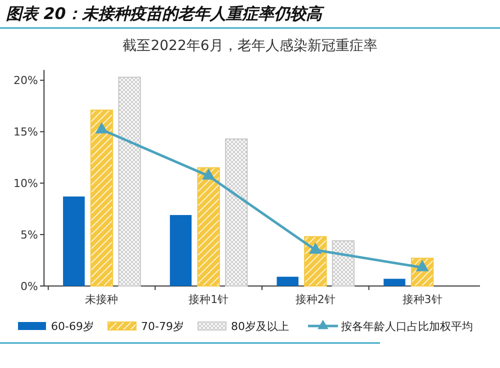 The height and width of the screenshot is (368, 500). Describe the element at coordinates (407, 326) in the screenshot. I see `legend-label: 按各年龄人口占比加权平均` at that location.